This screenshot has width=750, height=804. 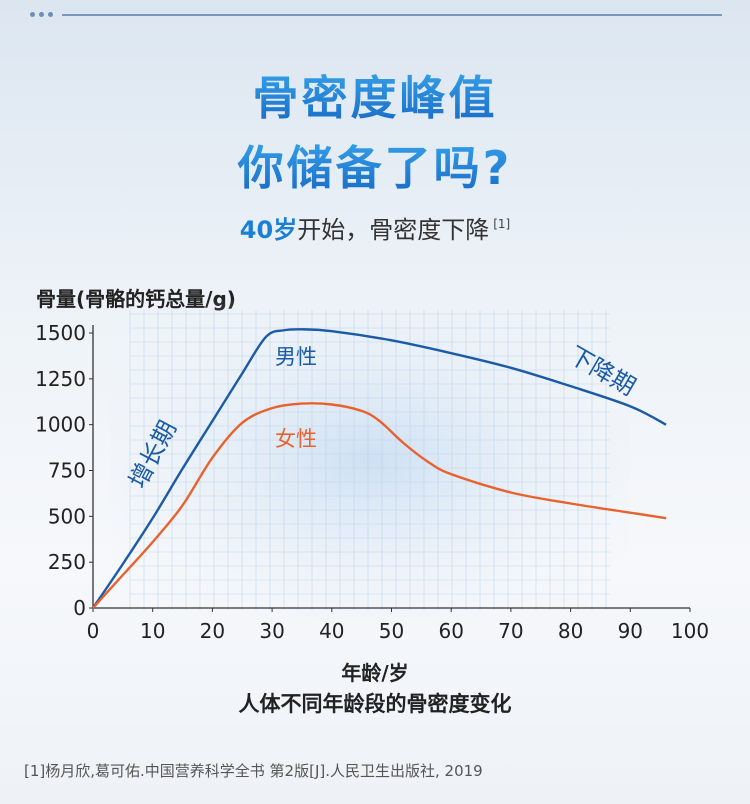 What do you see at coordinates (268, 230) in the screenshot?
I see `subtitle-accent: 40岁` at bounding box center [268, 230].